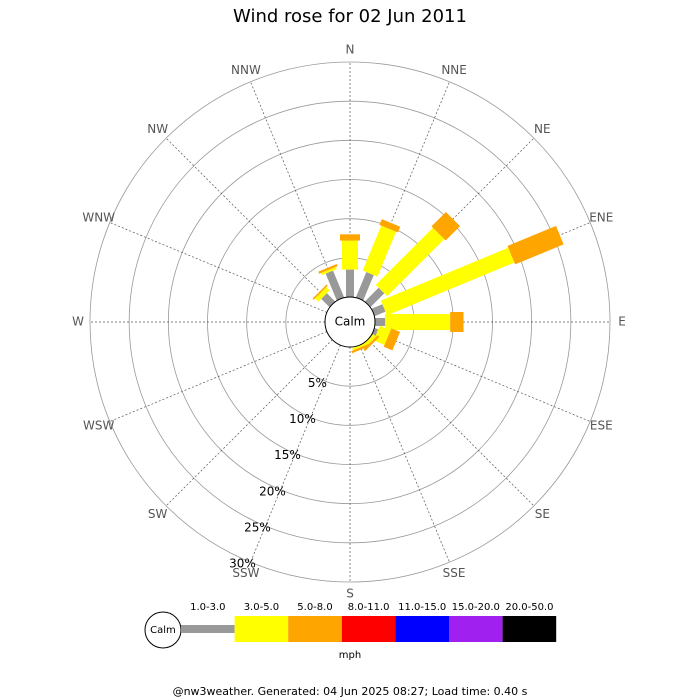 The height and width of the screenshot is (700, 700). Describe the element at coordinates (542, 129) in the screenshot. I see `direction-label: NE` at that location.